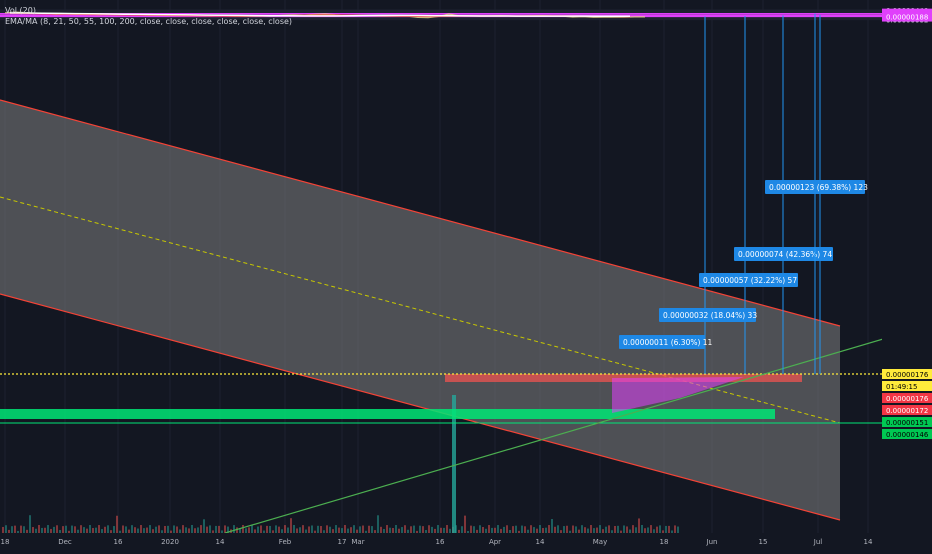 The width and height of the screenshot is (932, 554). I want to click on current-price-tag, so click(907, 434).